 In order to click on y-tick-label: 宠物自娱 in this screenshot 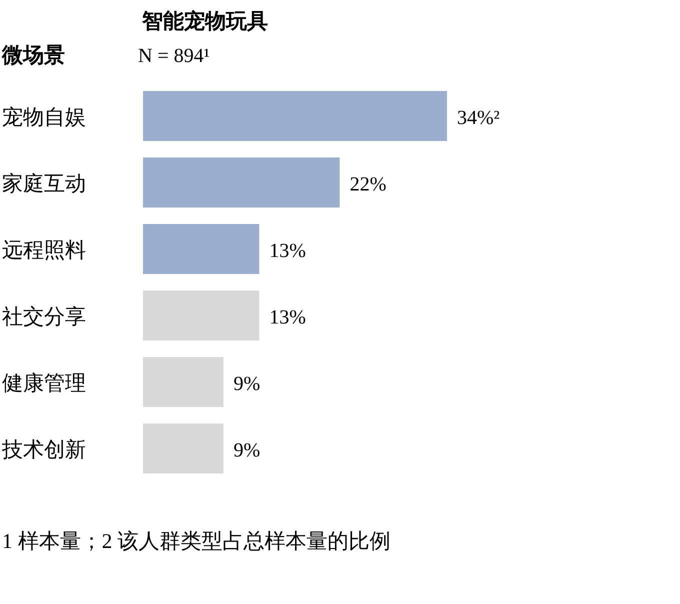, I will do `click(44, 117)`.